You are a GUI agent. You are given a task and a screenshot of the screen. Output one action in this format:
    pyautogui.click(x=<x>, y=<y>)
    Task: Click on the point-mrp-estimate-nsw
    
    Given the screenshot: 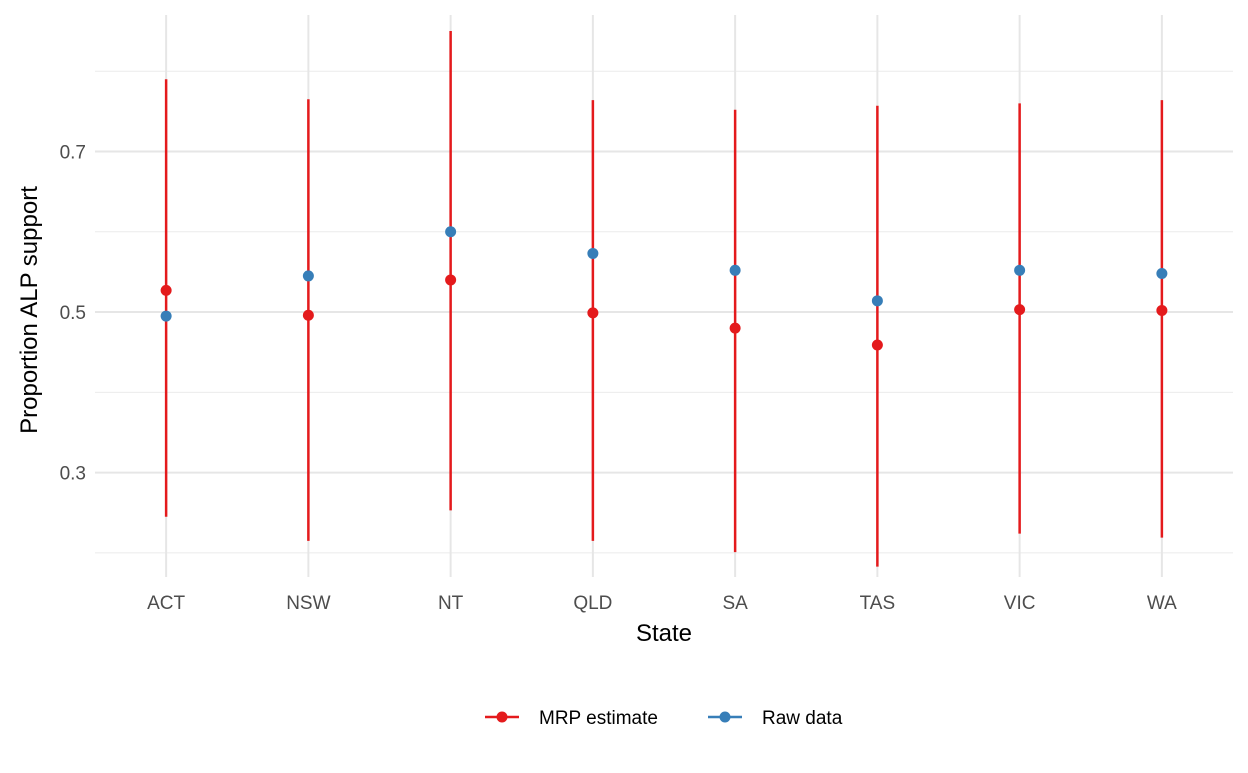 What is the action you would take?
    pyautogui.click(x=308, y=315)
    